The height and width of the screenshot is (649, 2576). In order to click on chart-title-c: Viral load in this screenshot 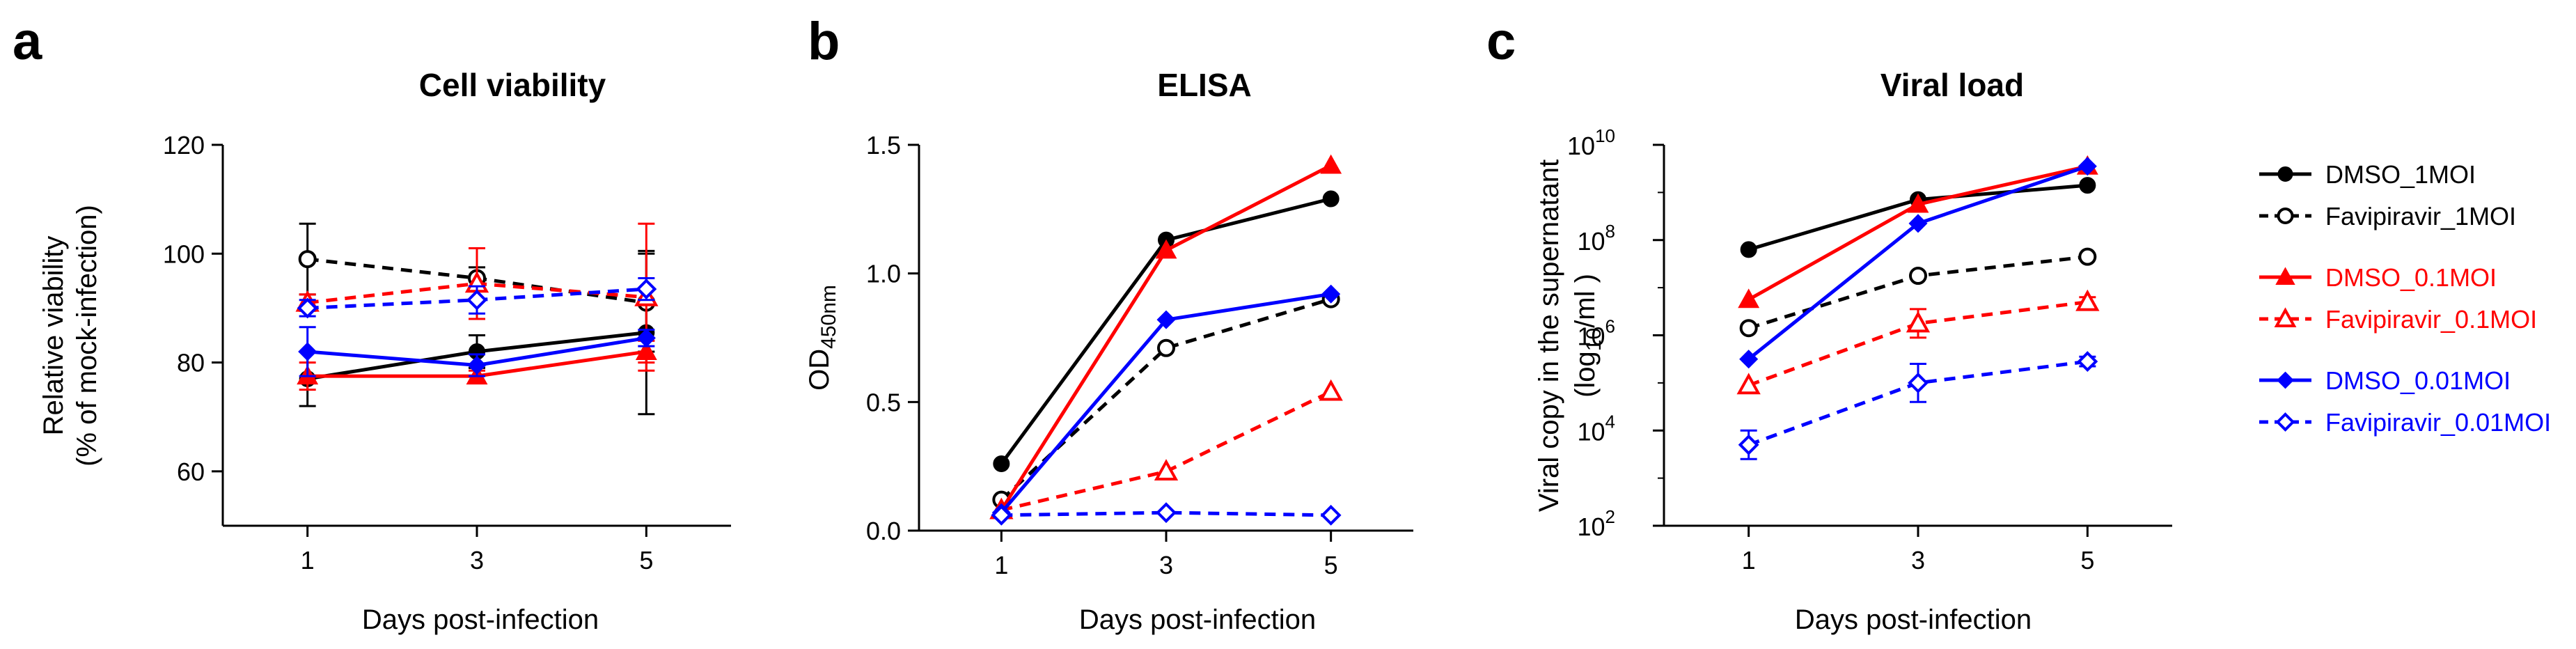, I will do `click(1952, 85)`.